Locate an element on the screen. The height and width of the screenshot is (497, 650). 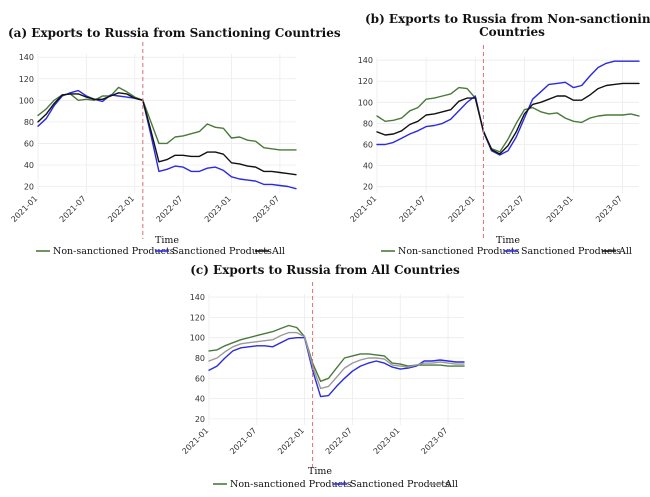
chart-title-line2: Countries is located at coordinates (512, 32).